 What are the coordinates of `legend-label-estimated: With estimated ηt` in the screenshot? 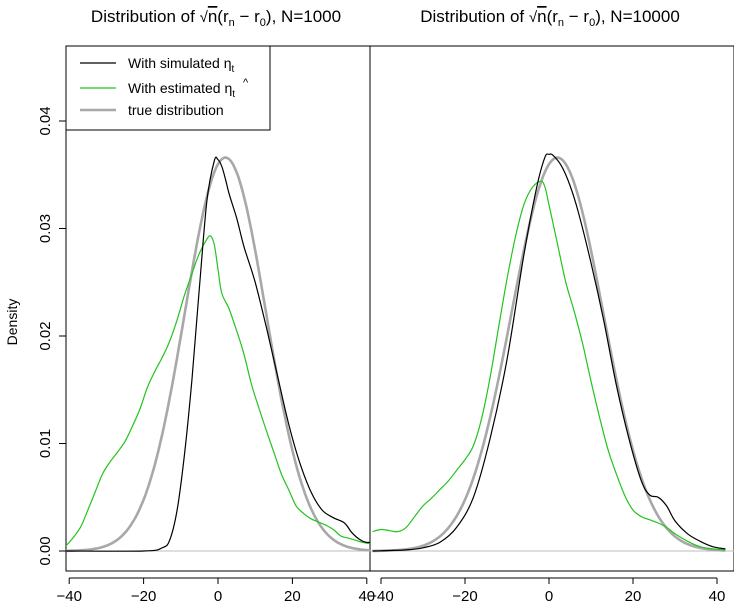 It's located at (181, 90).